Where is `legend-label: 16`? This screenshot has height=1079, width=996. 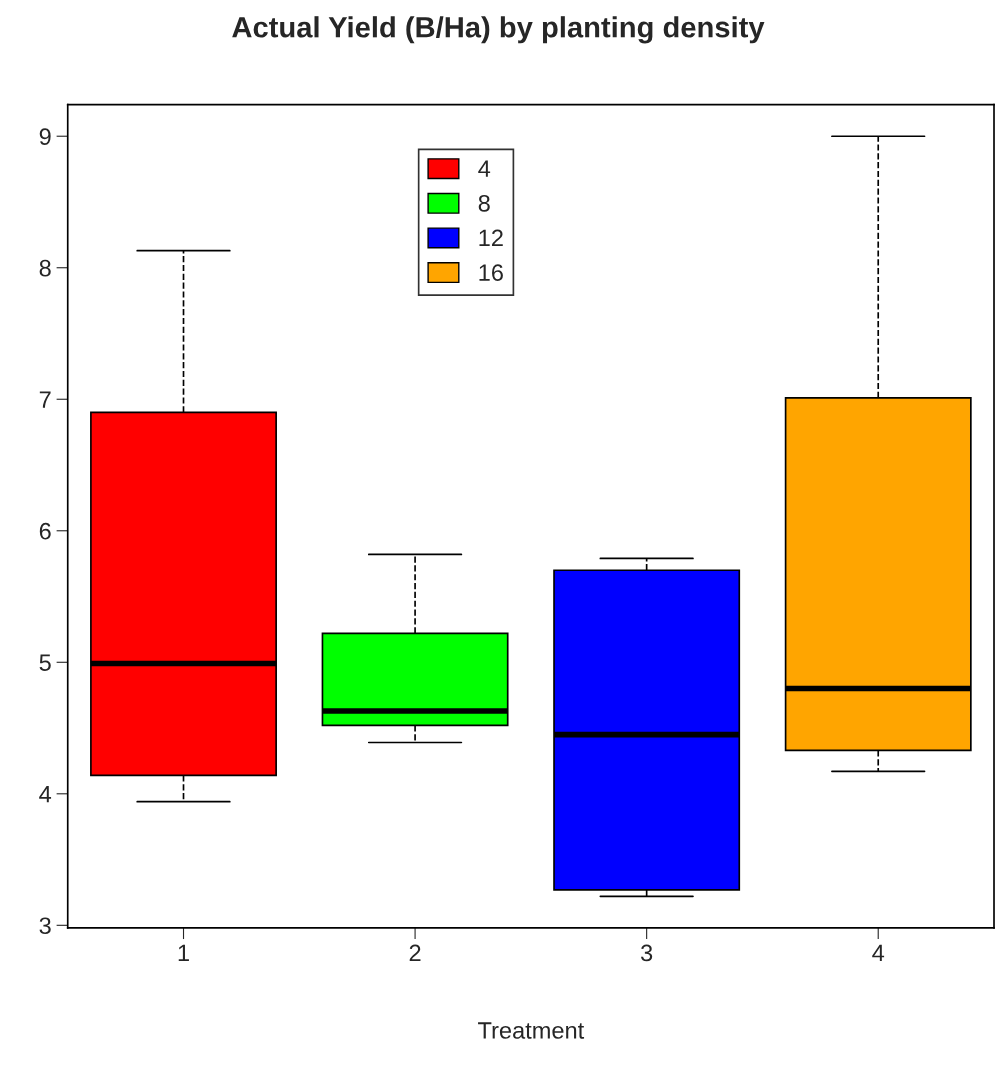
legend-label: 16 is located at coordinates (491, 272).